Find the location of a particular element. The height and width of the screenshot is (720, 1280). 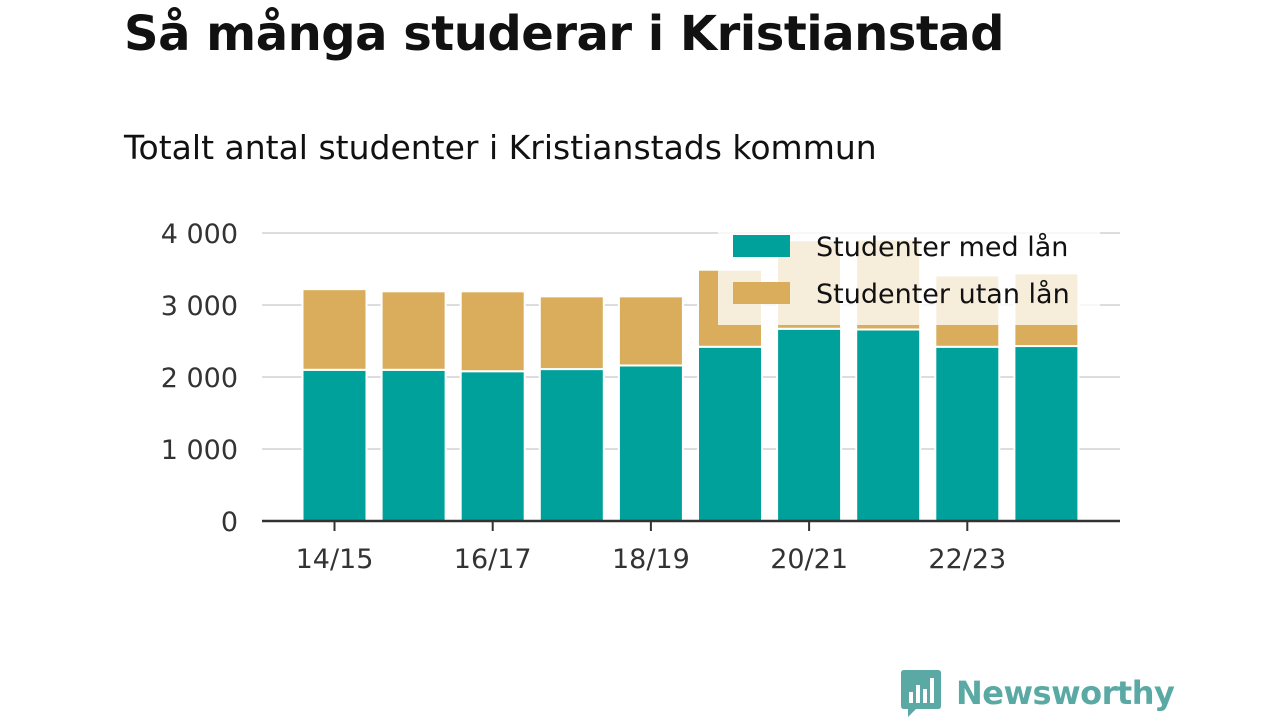

y-tick-label: 2 000 is located at coordinates (199, 378).